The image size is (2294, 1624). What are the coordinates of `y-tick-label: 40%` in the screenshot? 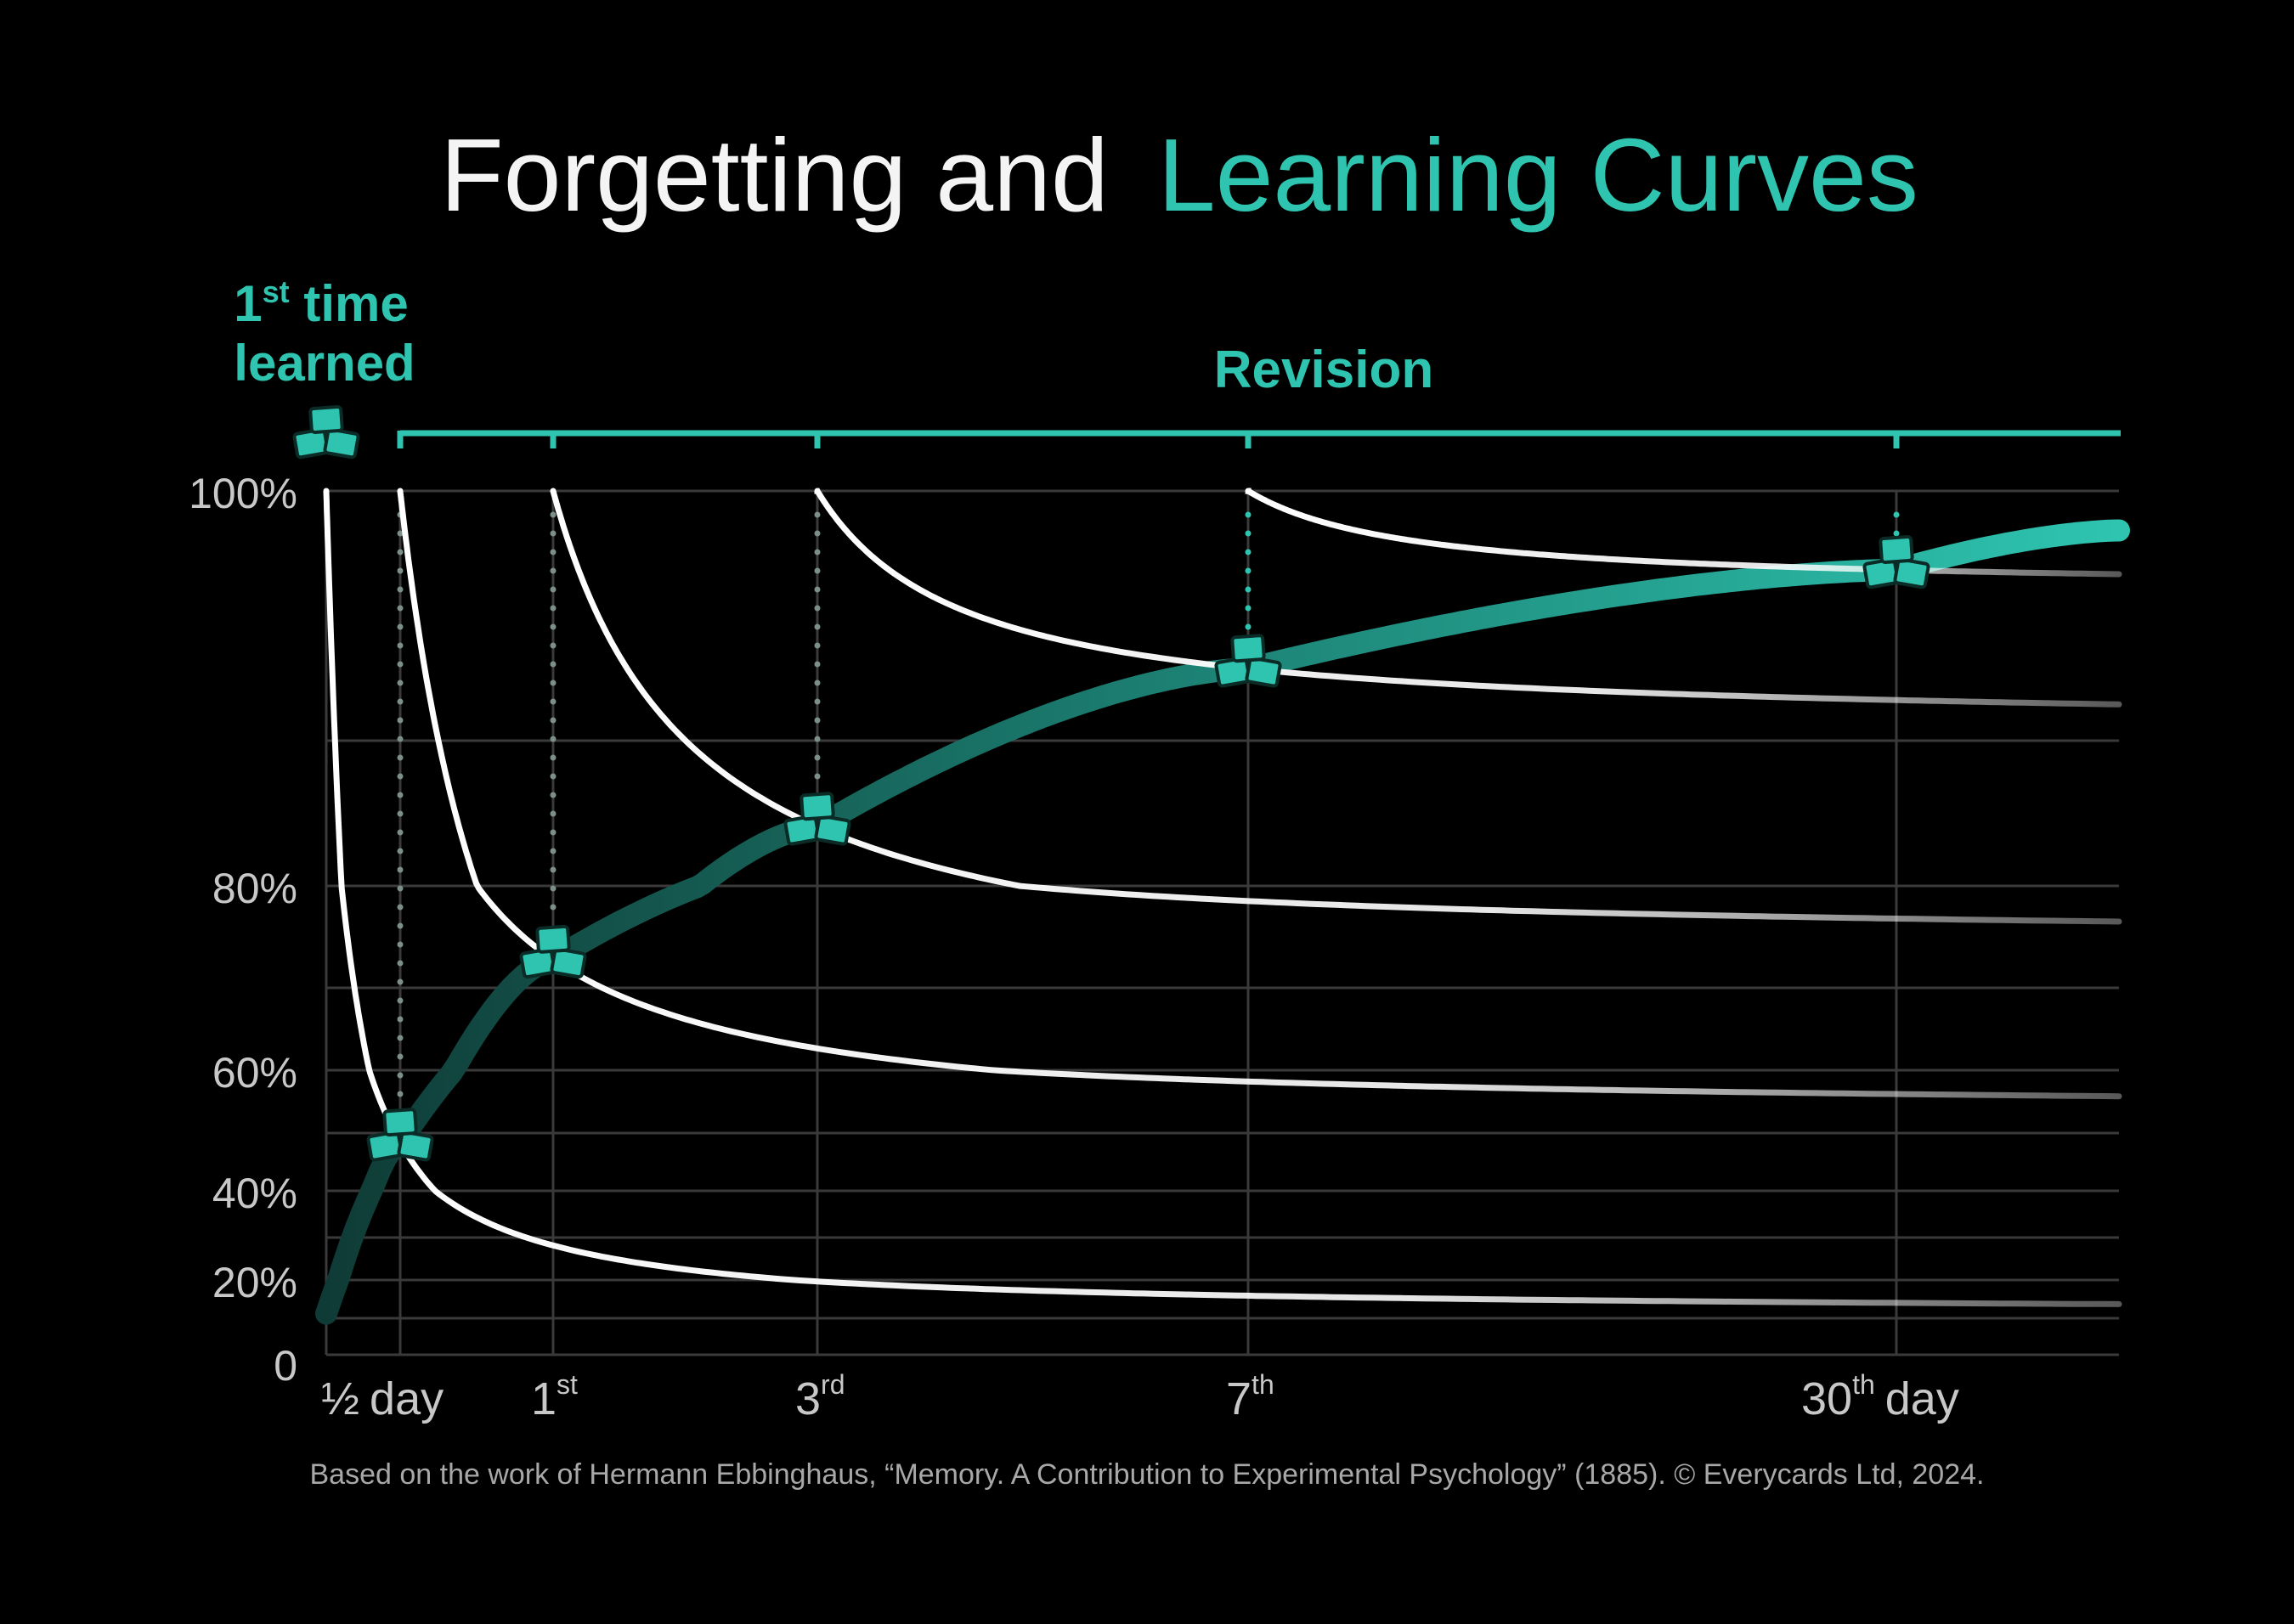 It's located at (254, 1193).